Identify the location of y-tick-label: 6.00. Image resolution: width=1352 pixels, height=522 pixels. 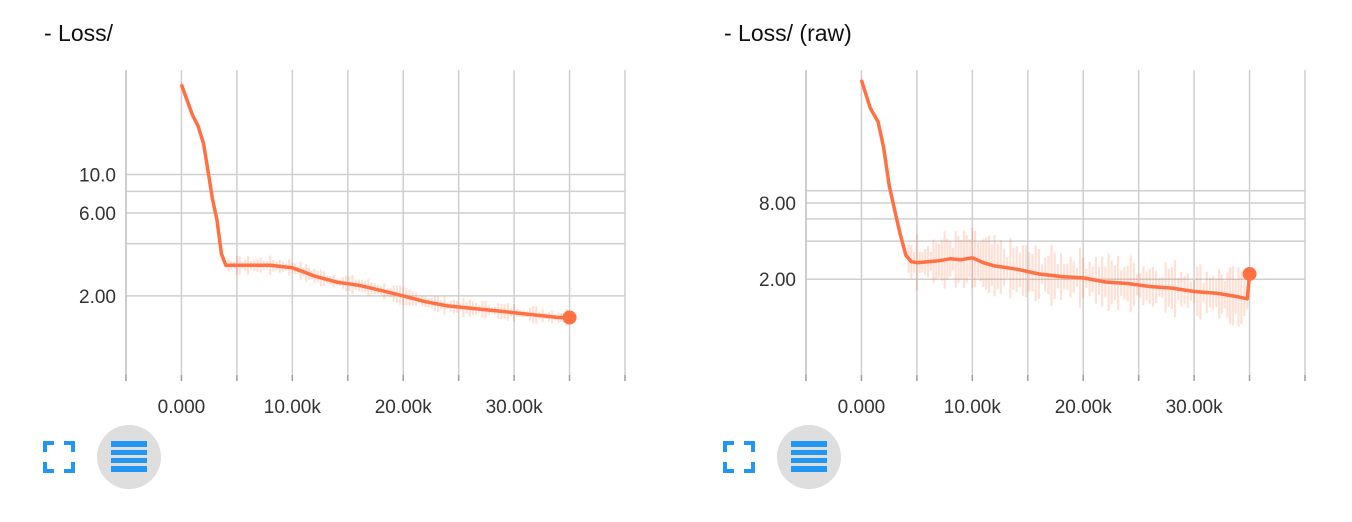
(97, 214).